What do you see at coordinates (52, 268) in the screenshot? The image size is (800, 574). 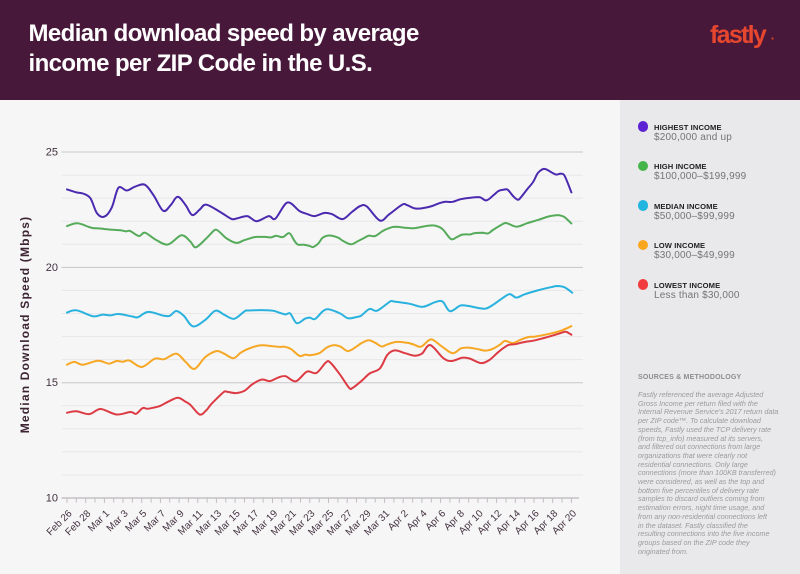 I see `svg-text: 20` at bounding box center [52, 268].